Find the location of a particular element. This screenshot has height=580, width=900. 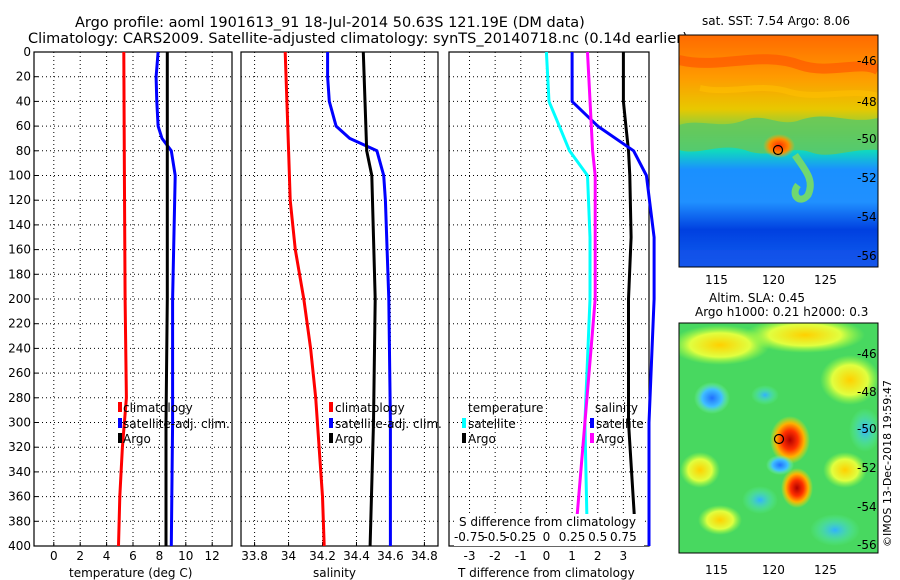

x-tick-label: 33.8 is located at coordinates (254, 556).